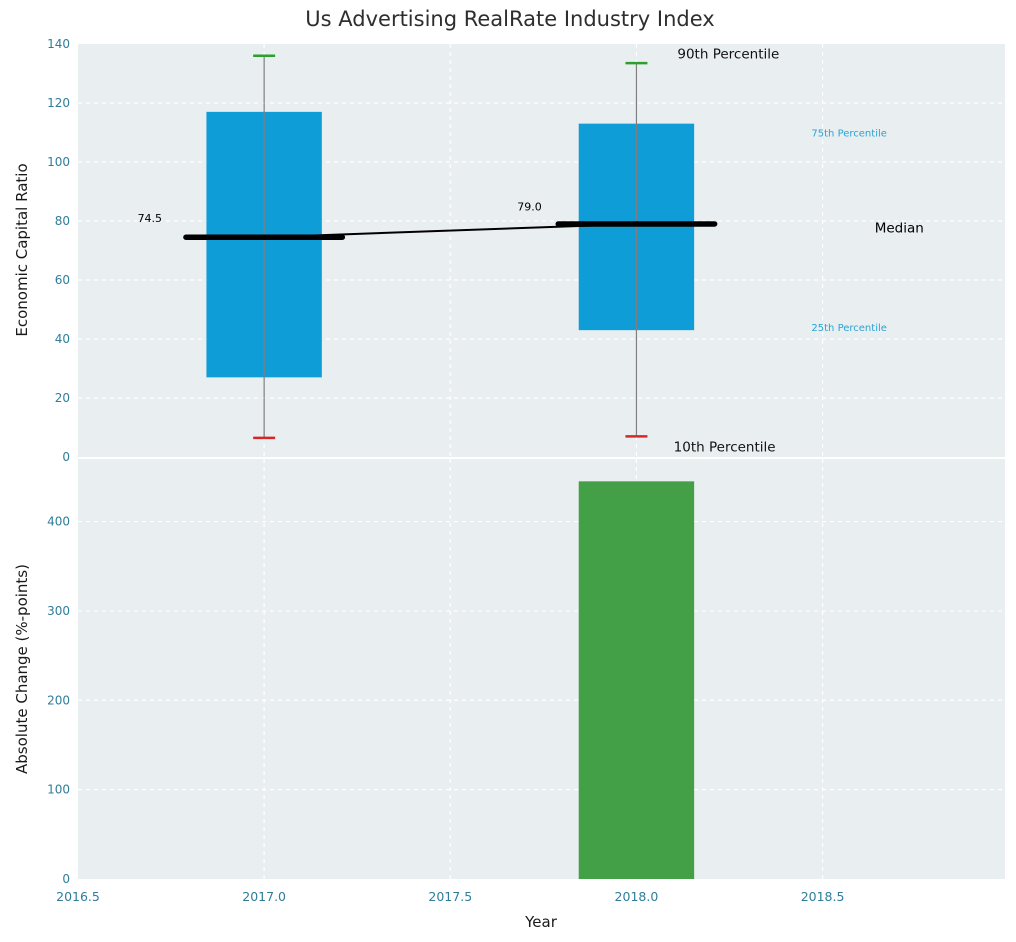 This screenshot has width=1016, height=942. What do you see at coordinates (58, 522) in the screenshot?
I see `y-tick-label: 400` at bounding box center [58, 522].